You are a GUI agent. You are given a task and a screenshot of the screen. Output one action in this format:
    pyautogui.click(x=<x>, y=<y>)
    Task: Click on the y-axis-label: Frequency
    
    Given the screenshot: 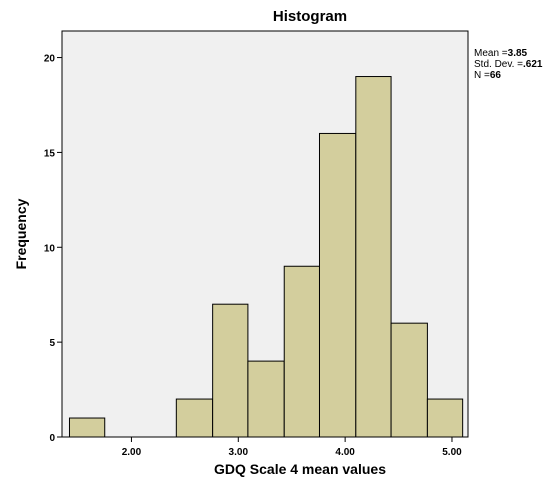 What is the action you would take?
    pyautogui.click(x=21, y=233)
    